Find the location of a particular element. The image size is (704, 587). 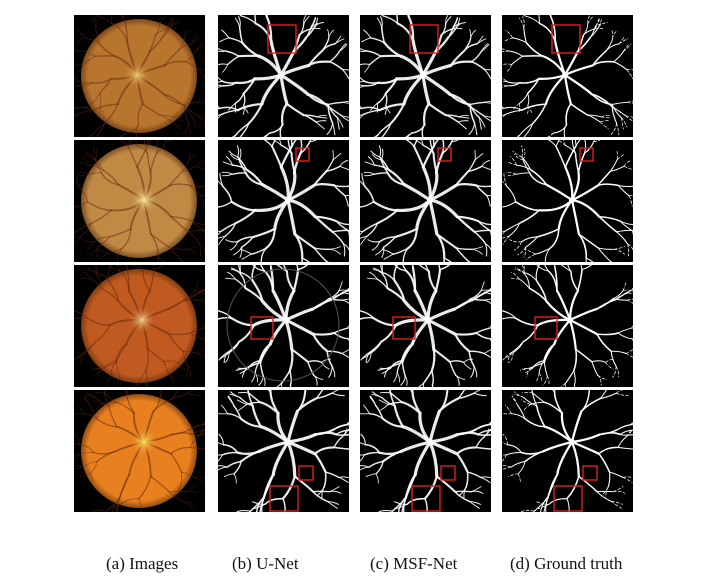

caption-images: (a) Images is located at coordinates (142, 563).